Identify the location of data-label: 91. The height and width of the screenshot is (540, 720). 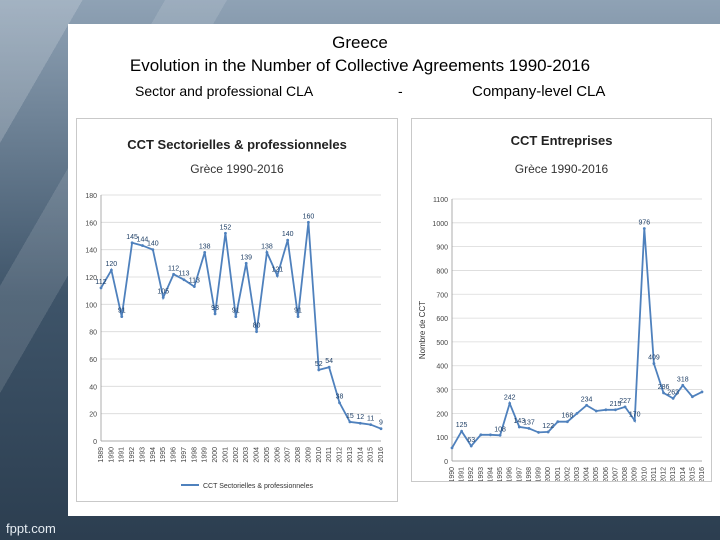
(122, 311).